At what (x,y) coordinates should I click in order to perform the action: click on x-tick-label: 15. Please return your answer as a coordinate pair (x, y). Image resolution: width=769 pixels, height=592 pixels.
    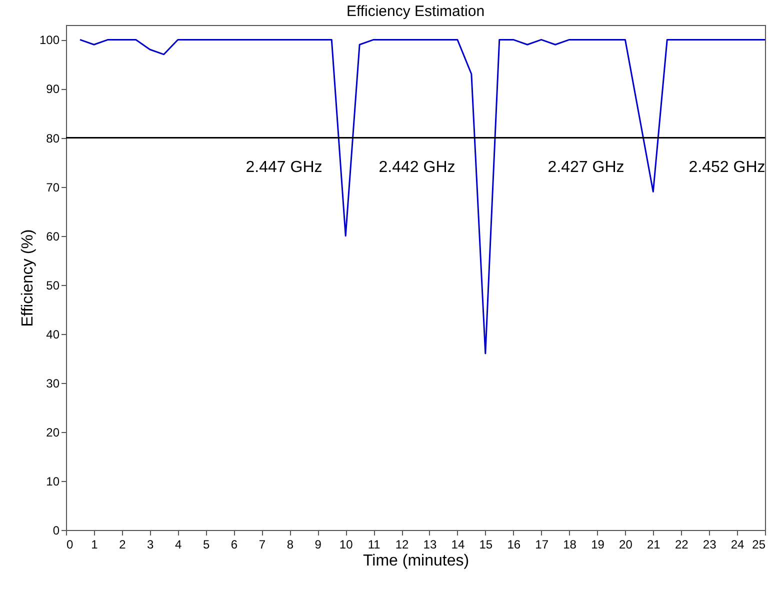
    Looking at the image, I should click on (486, 545).